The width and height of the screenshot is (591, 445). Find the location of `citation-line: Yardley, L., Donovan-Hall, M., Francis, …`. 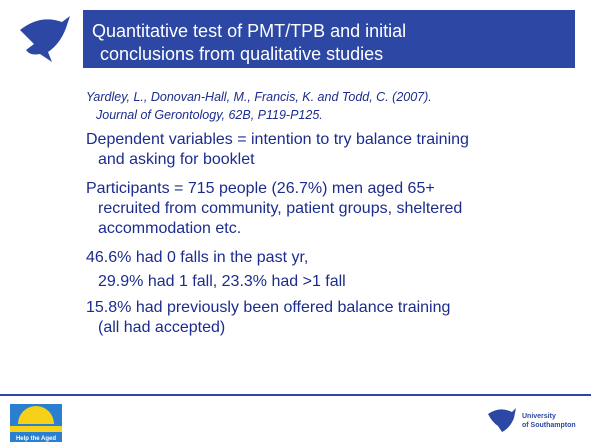

citation-line: Yardley, L., Donovan-Hall, M., Francis, … is located at coordinates (259, 97).